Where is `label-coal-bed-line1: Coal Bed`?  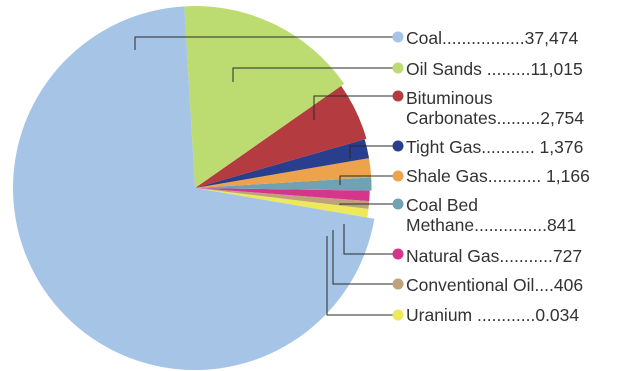
label-coal-bed-line1: Coal Bed is located at coordinates (442, 205).